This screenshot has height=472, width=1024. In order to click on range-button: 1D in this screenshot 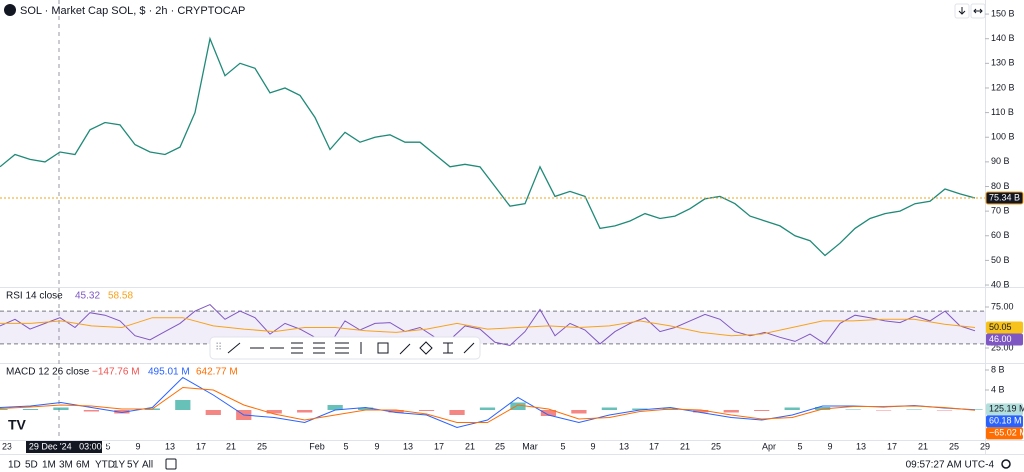, I will do `click(14, 465)`.